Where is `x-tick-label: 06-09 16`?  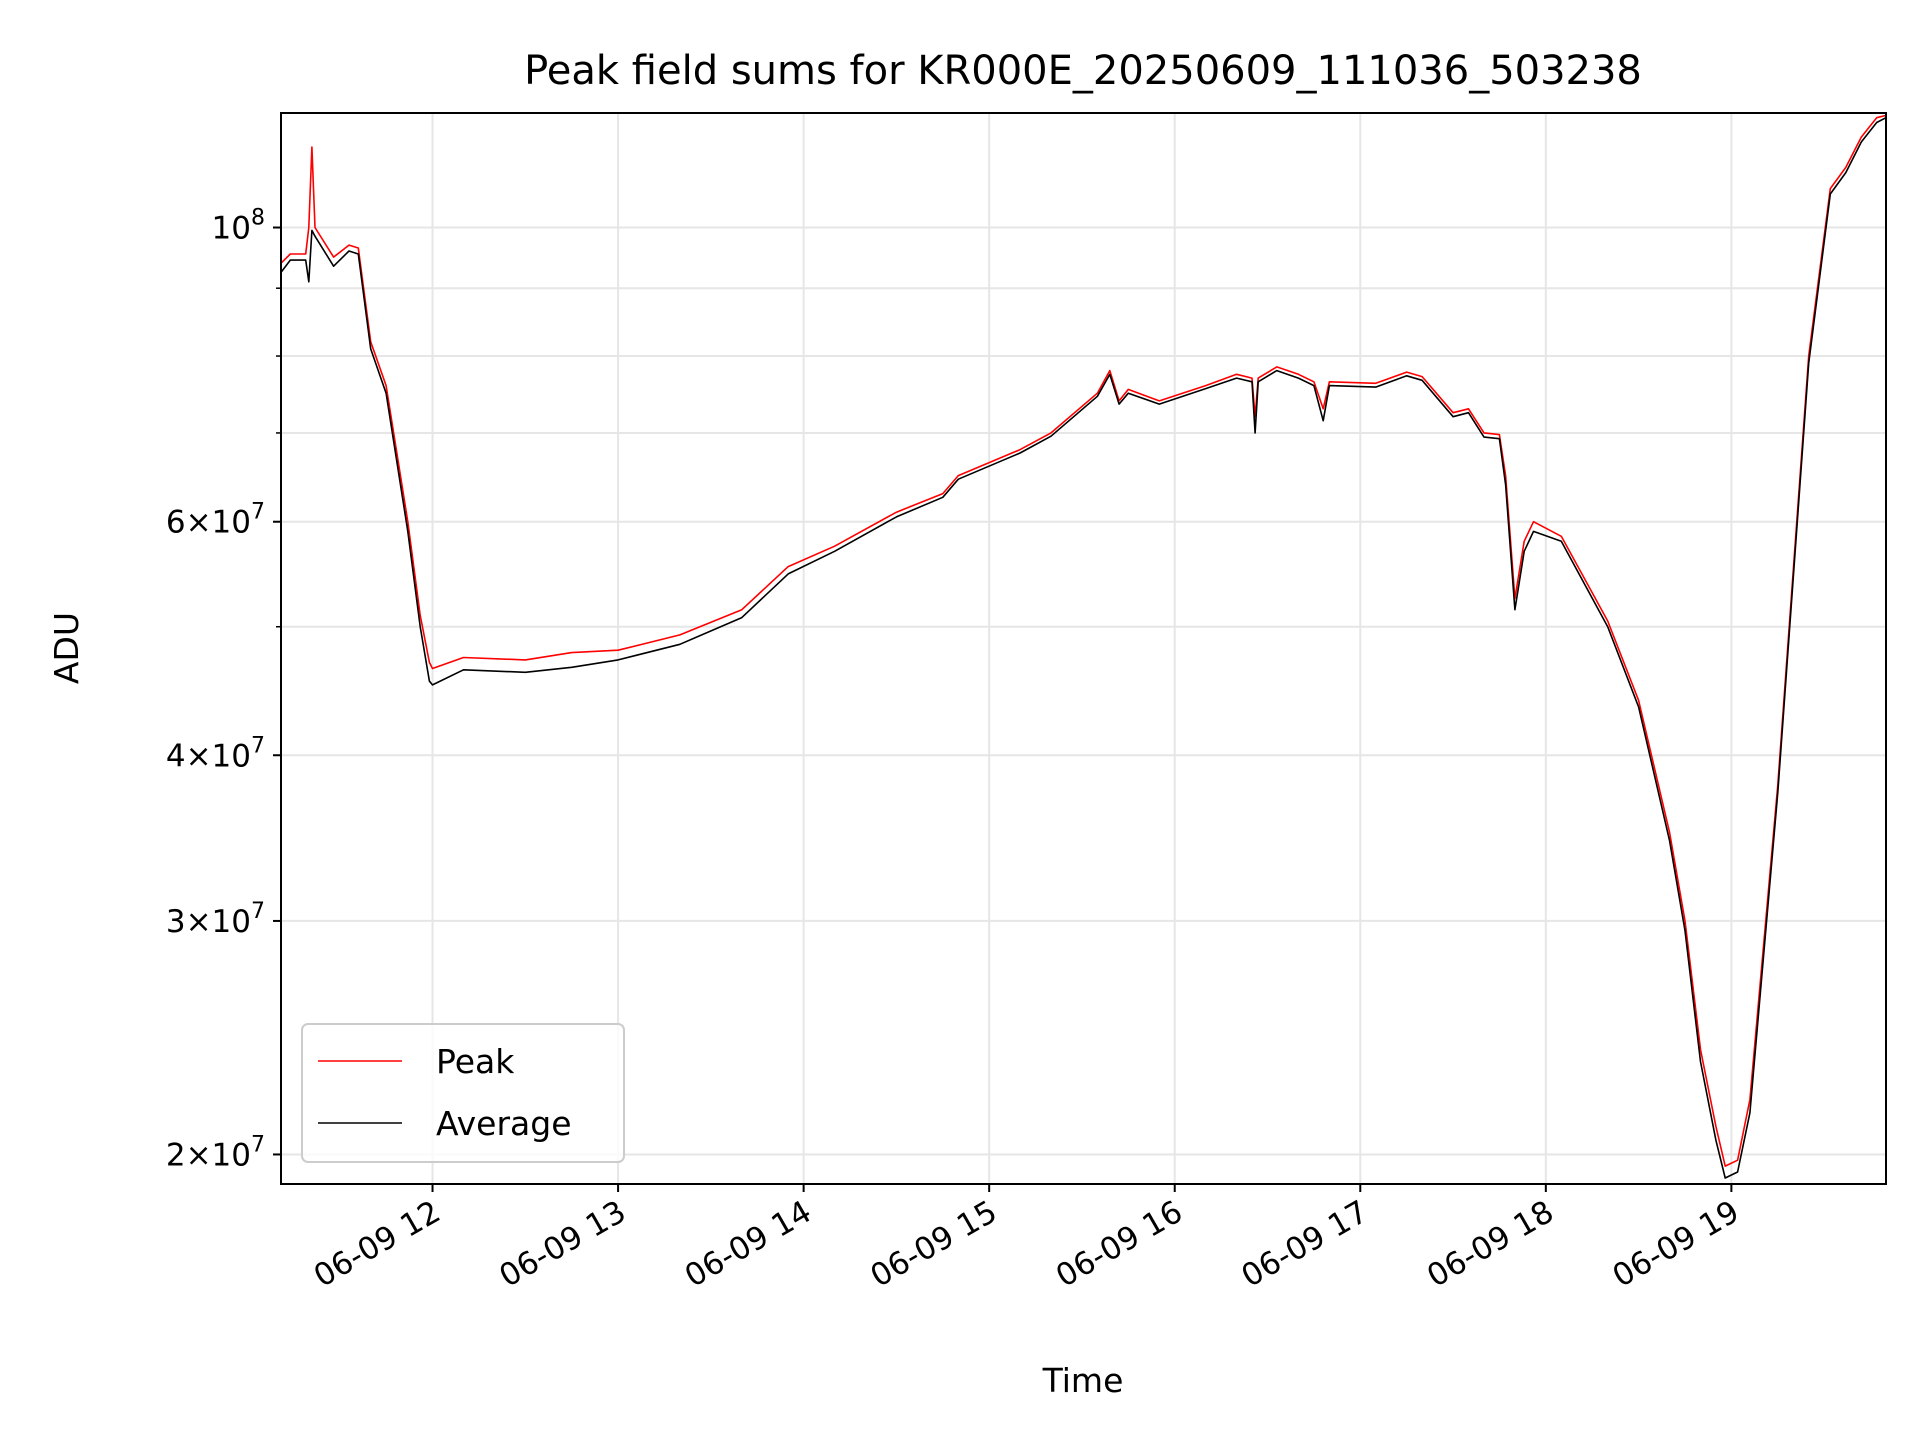
x-tick-label: 06-09 16 is located at coordinates (1119, 1244).